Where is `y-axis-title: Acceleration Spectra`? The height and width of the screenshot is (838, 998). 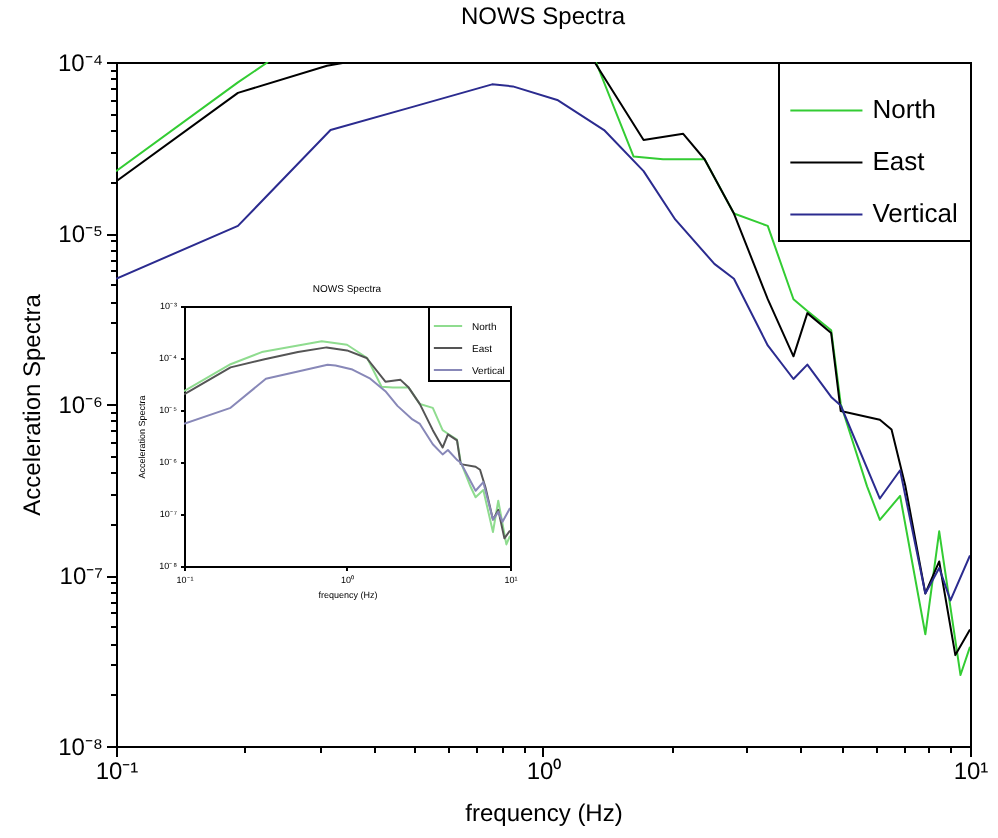
y-axis-title: Acceleration Spectra is located at coordinates (31, 404).